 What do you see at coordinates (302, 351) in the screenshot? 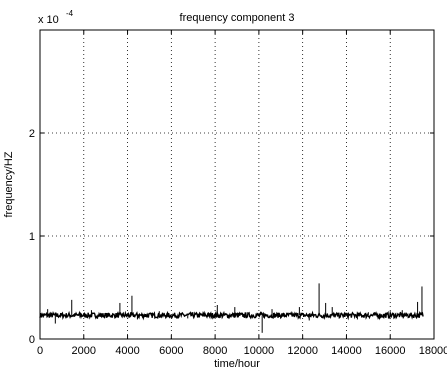
I see `x-tick-label: 12000` at bounding box center [302, 351].